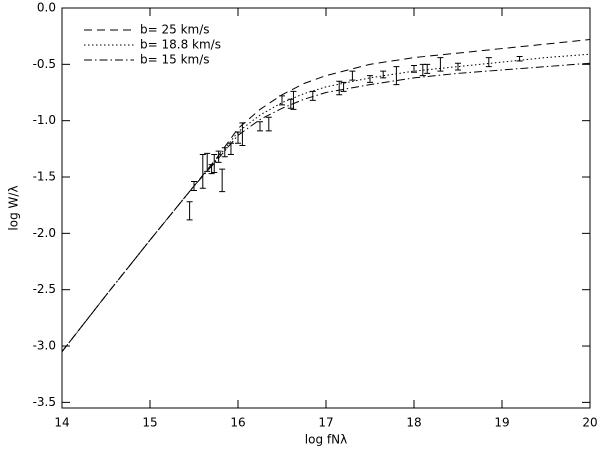 Image resolution: width=600 pixels, height=456 pixels. What do you see at coordinates (589, 423) in the screenshot?
I see `x-tick-label: 20` at bounding box center [589, 423].